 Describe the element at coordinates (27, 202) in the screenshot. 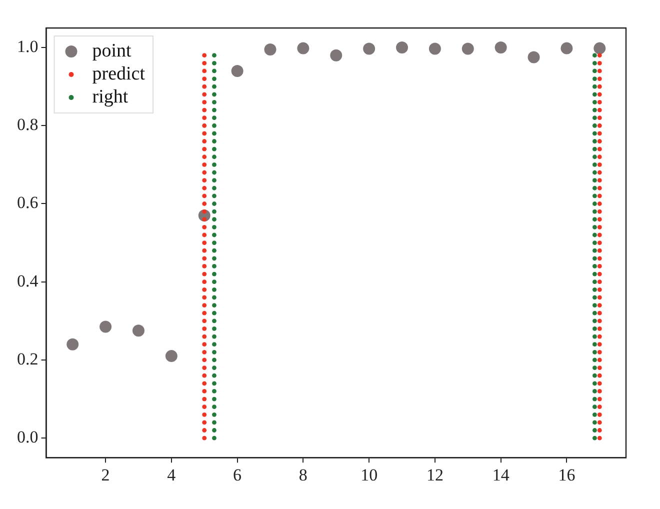

I see `y-tick-label: 0.6` at that location.